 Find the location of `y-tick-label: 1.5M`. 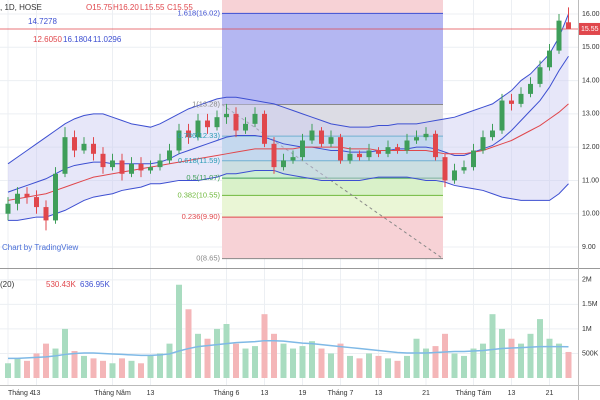

y-tick-label: 1.5M is located at coordinates (590, 304).